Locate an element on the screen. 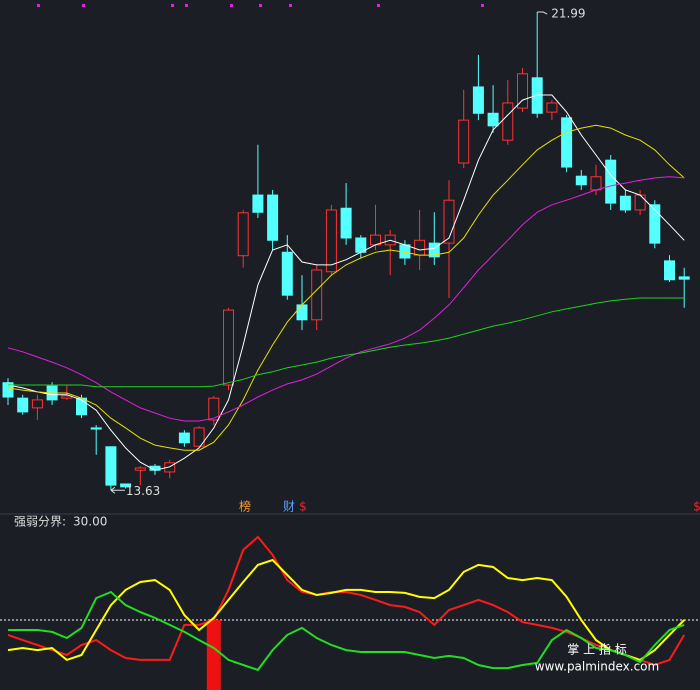 The image size is (700, 690). marker: 榜 is located at coordinates (245, 506).